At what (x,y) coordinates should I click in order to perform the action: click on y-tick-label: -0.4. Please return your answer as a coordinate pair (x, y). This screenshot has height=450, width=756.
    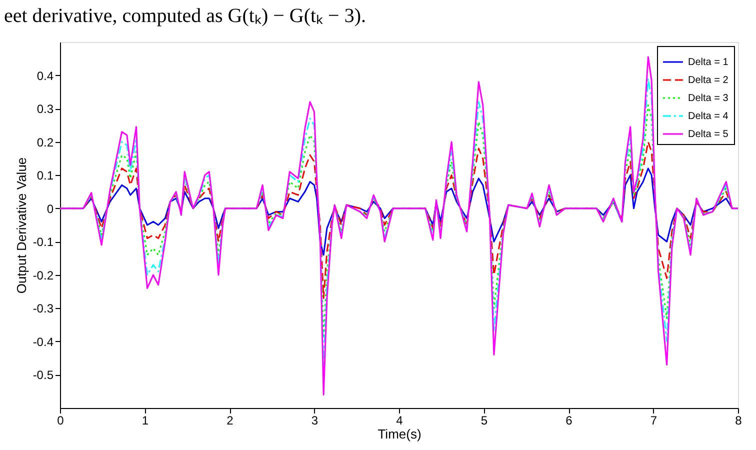
    Looking at the image, I should click on (43, 341).